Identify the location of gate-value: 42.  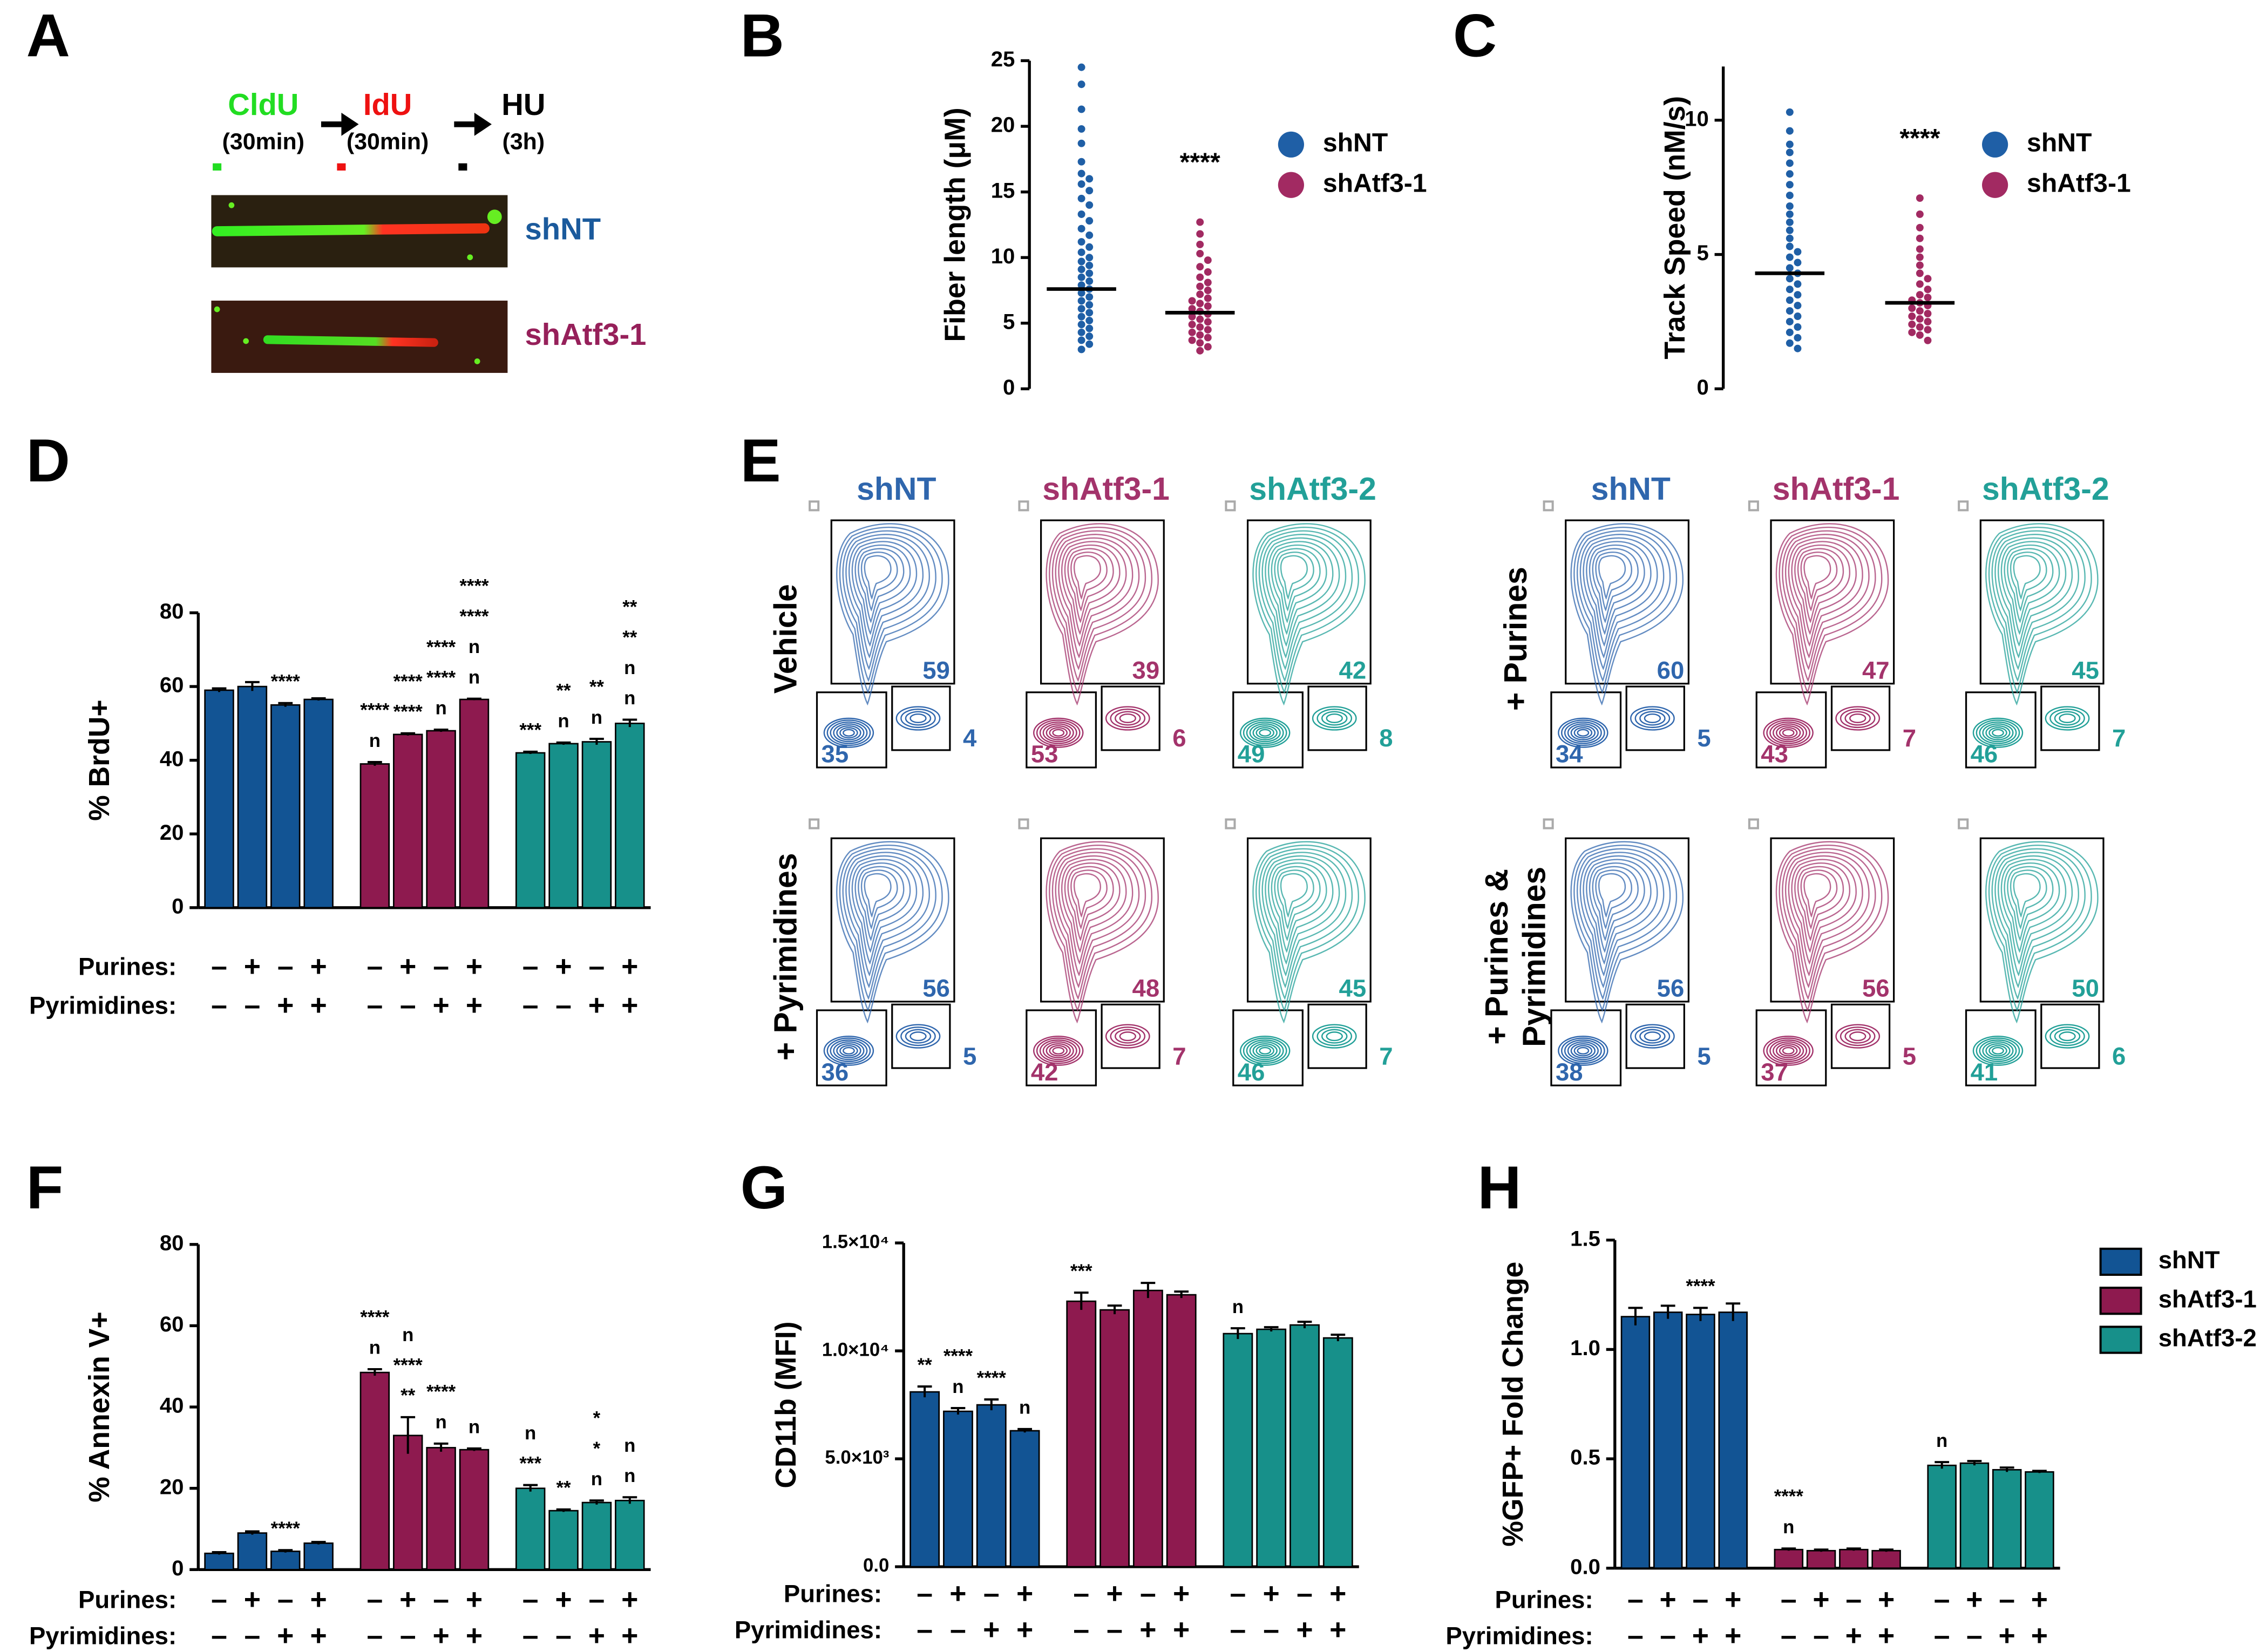
(1044, 1072).